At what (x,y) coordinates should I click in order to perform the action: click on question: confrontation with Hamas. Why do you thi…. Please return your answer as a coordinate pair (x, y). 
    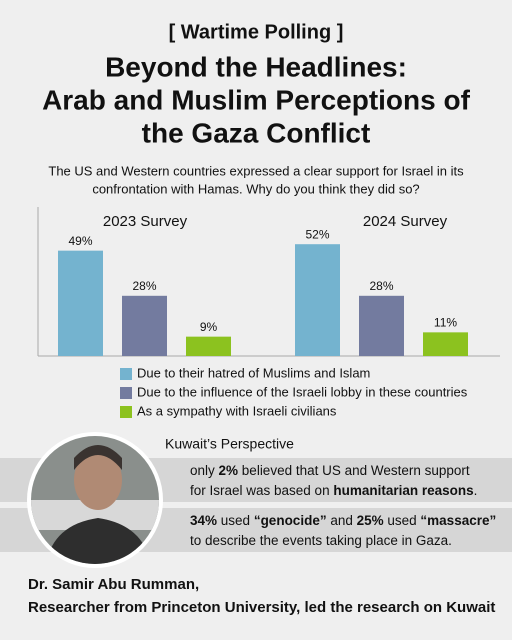
    Looking at the image, I should click on (255, 188).